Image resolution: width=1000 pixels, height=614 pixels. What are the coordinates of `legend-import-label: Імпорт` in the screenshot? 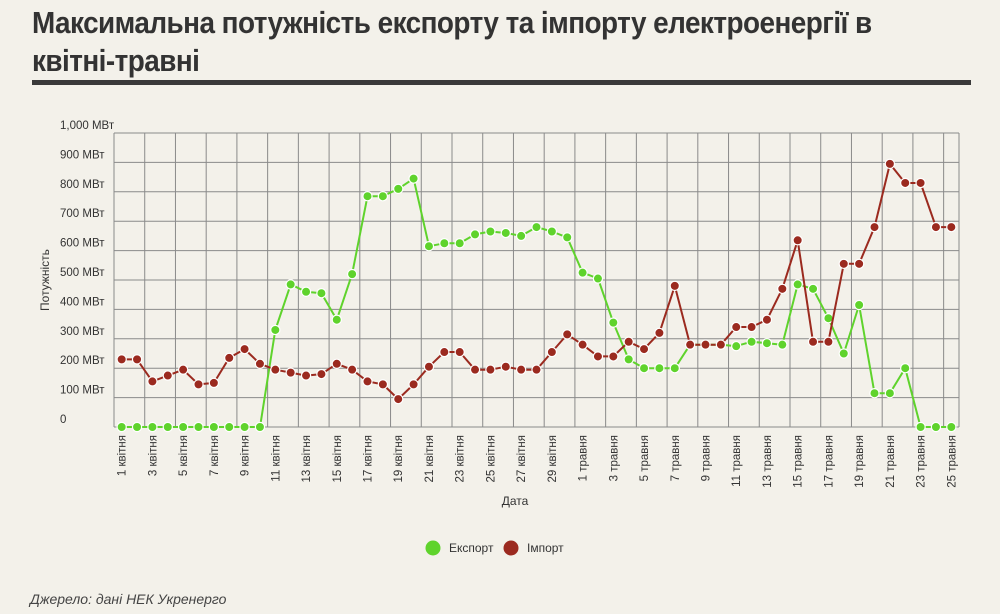 It's located at (545, 548).